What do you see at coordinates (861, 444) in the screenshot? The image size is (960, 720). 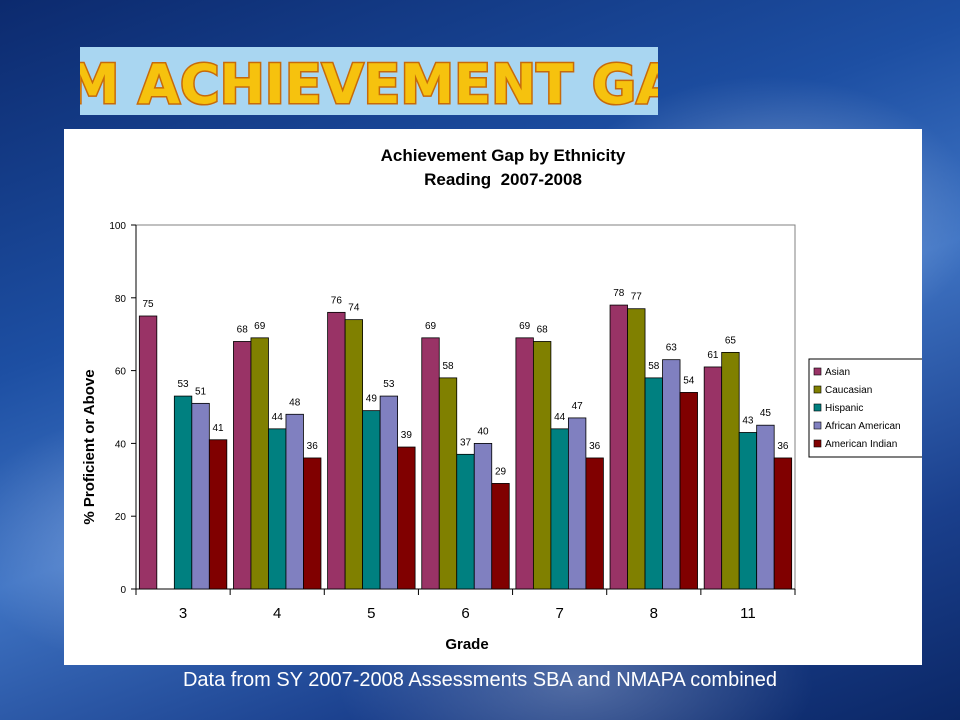 I see `legend-label: American Indian` at bounding box center [861, 444].